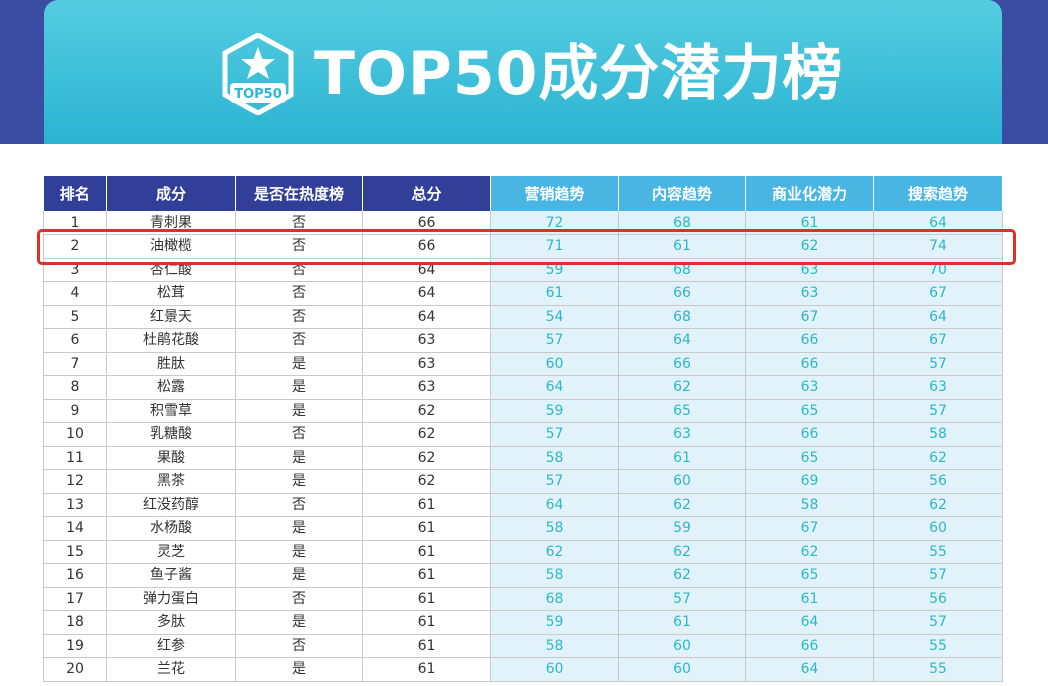  What do you see at coordinates (75, 387) in the screenshot?
I see `rank-cell: 8` at bounding box center [75, 387].